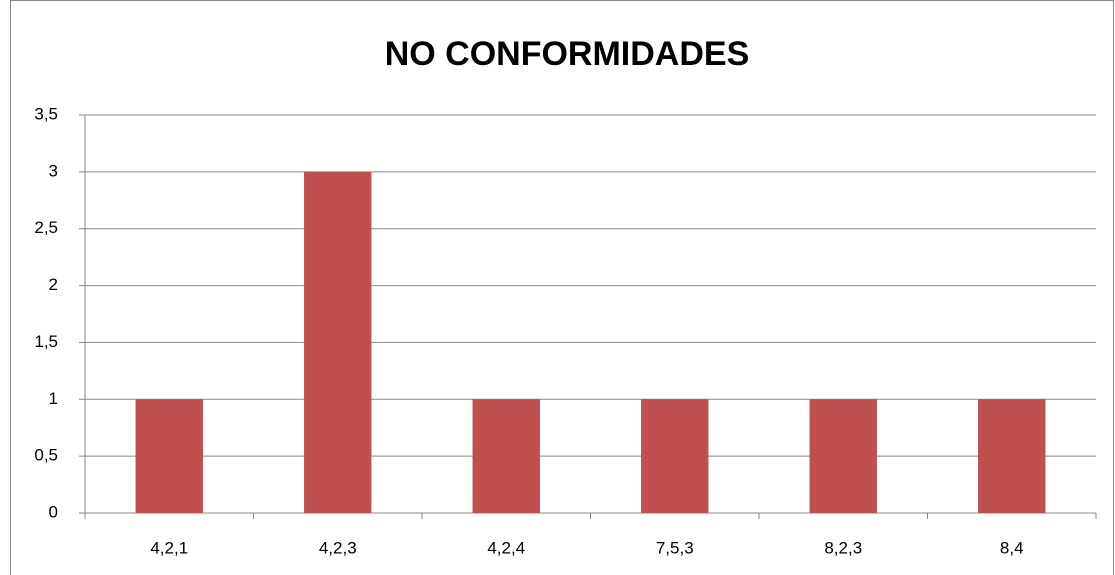  What do you see at coordinates (567, 54) in the screenshot?
I see `chart-title: NO CONFORMIDADES` at bounding box center [567, 54].